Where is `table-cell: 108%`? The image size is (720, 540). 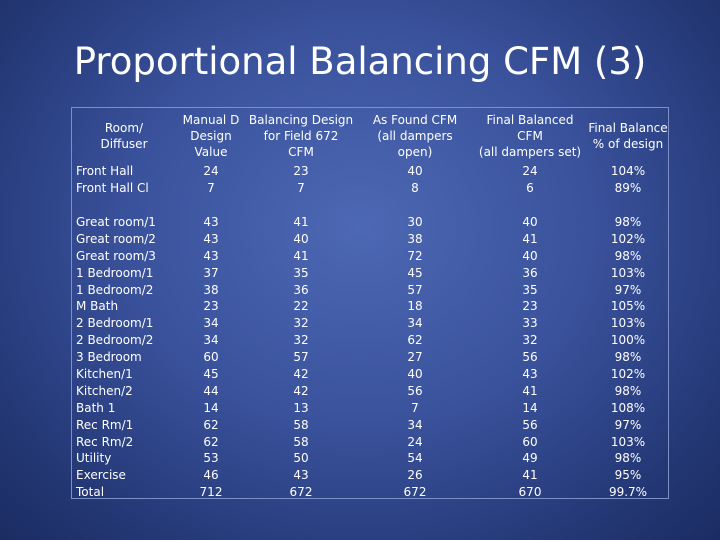 table-cell: 108% is located at coordinates (628, 407).